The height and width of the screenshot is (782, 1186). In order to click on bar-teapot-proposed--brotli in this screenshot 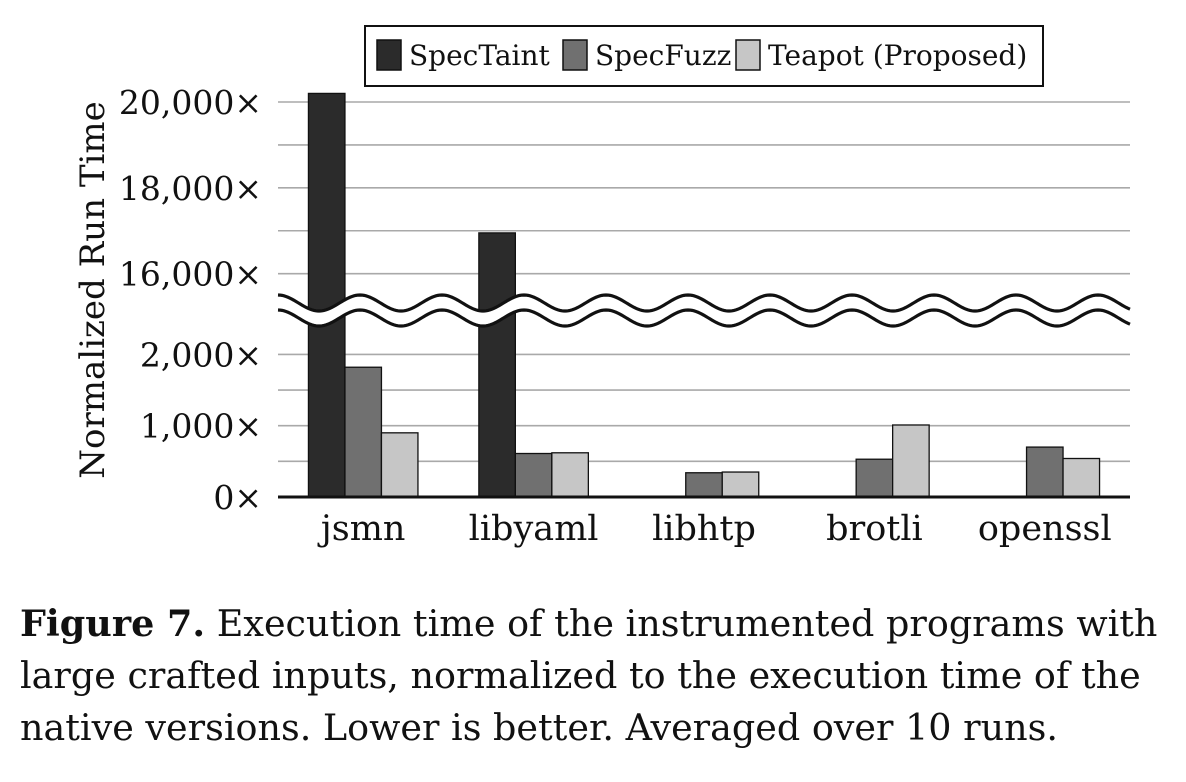, I will do `click(911, 461)`.